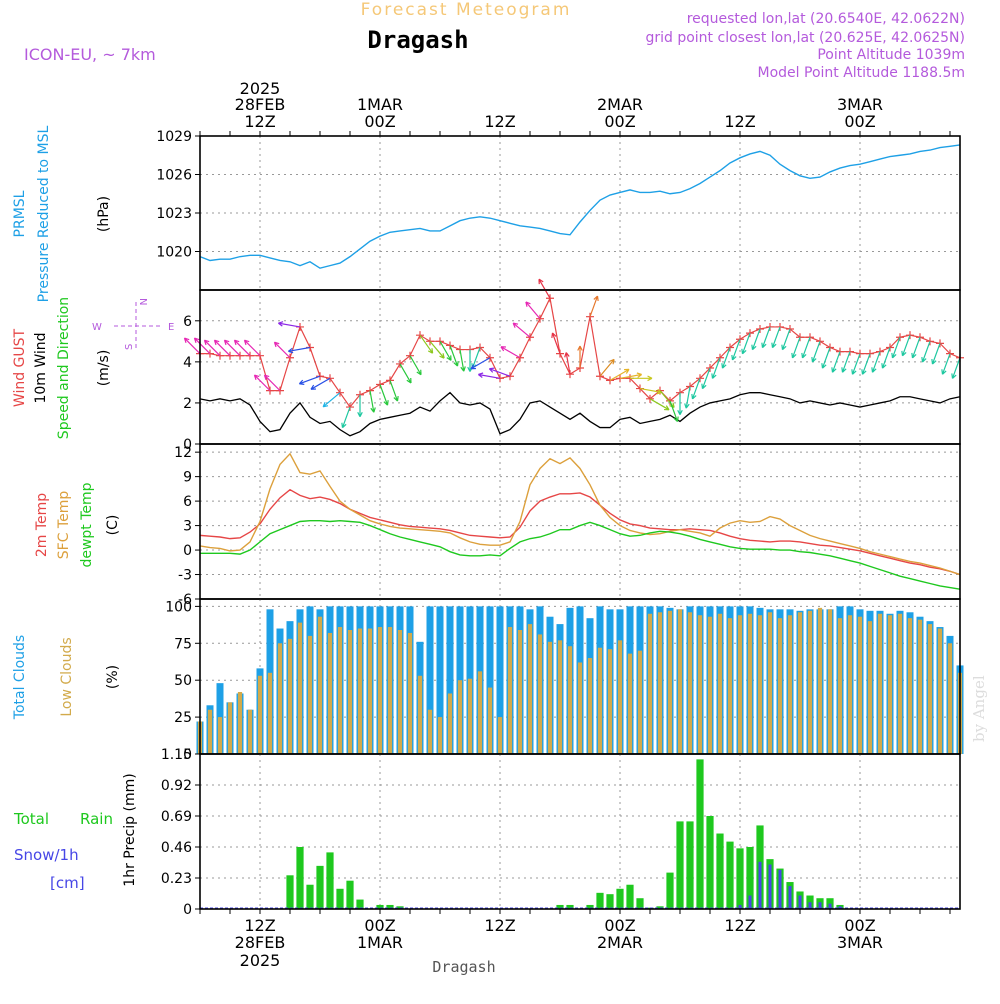 The height and width of the screenshot is (1004, 1000). What do you see at coordinates (171, 327) in the screenshot?
I see `compass-east: E` at bounding box center [171, 327].